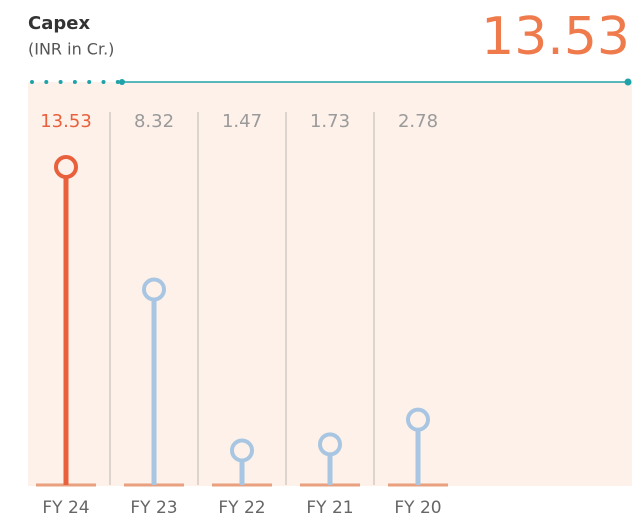  Describe the element at coordinates (330, 121) in the screenshot. I see `value-label: 1.73` at that location.